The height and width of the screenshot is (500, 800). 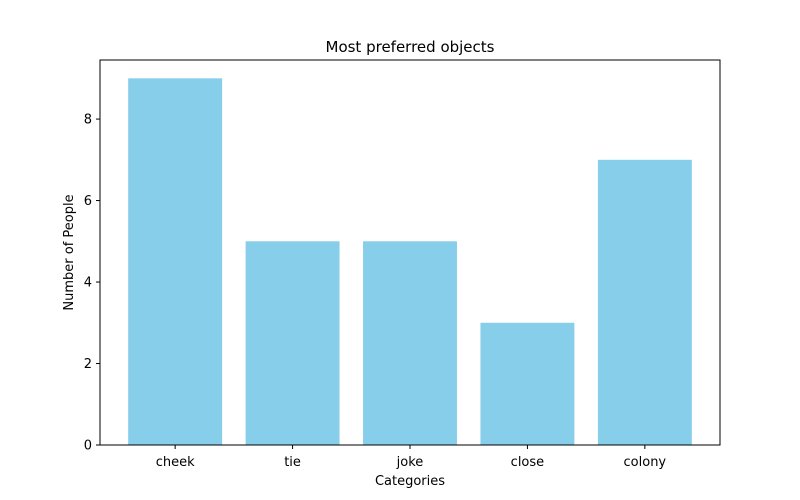 I want to click on y-tick-label: 6, so click(x=88, y=201).